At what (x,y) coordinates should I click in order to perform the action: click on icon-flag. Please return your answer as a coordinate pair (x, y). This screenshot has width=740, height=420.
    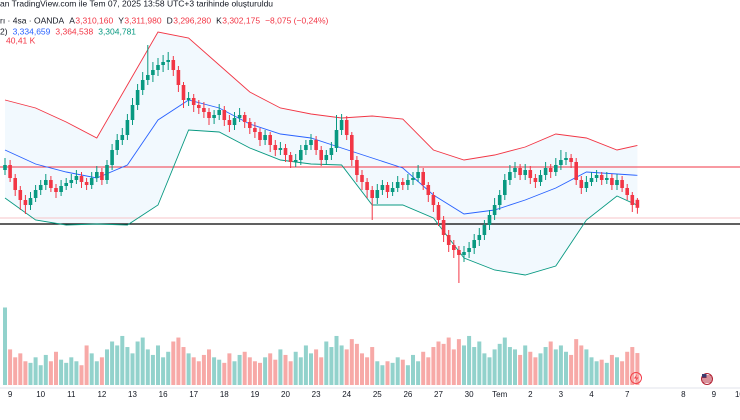
    Looking at the image, I should click on (707, 379).